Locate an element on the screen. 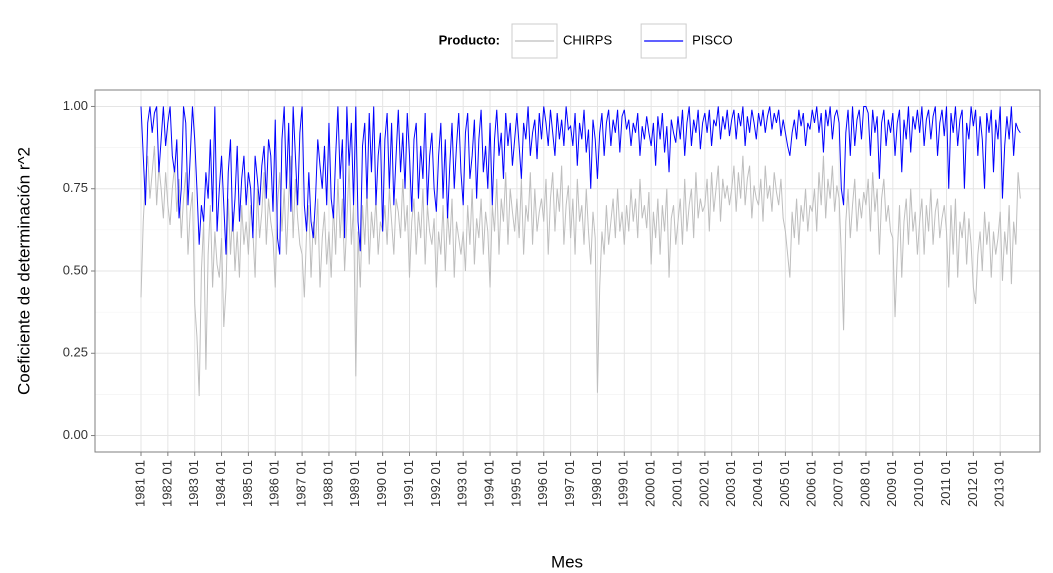  x-tick-label: 1983 01 is located at coordinates (193, 483).